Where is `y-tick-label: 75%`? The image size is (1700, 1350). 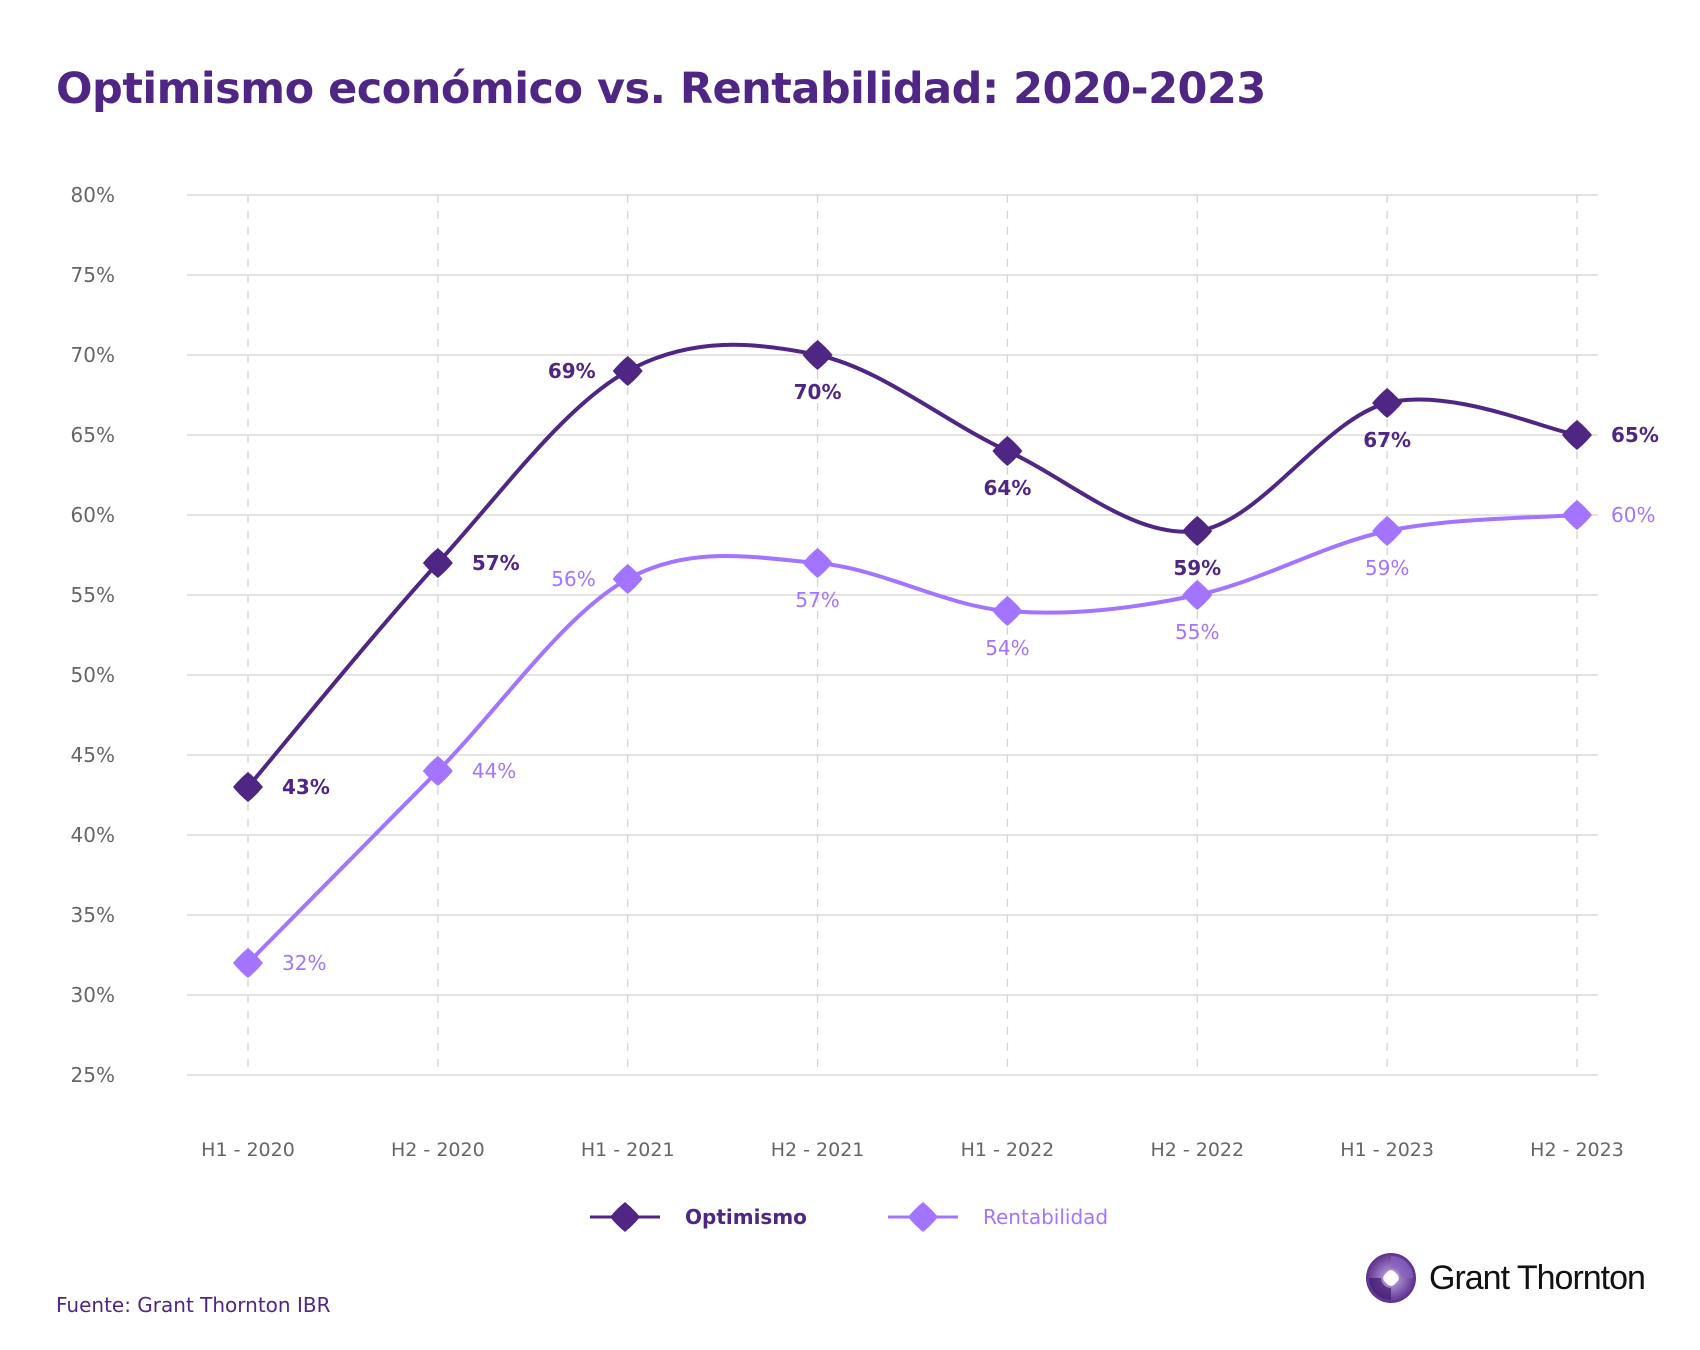
y-tick-label: 75% is located at coordinates (93, 275).